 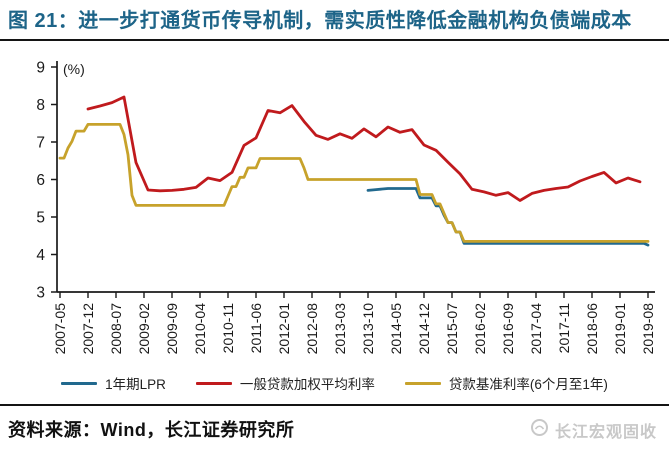 I want to click on svg-text: 2016-09, so click(x=508, y=329).